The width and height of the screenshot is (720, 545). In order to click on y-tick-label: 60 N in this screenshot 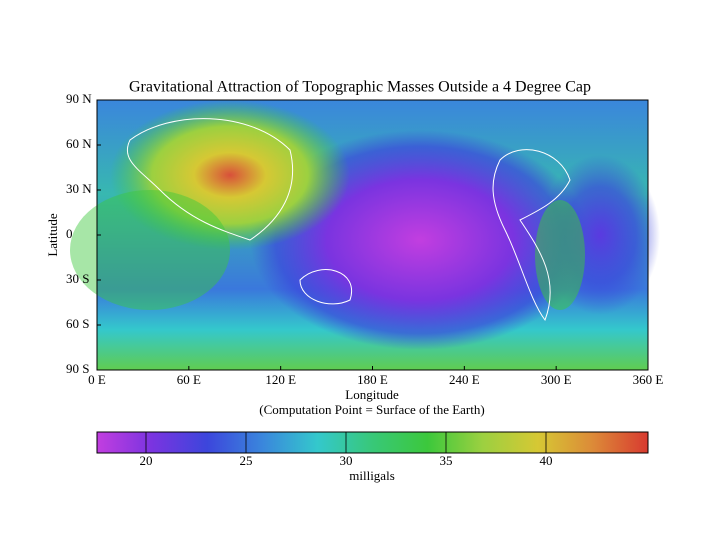, I will do `click(79, 143)`.